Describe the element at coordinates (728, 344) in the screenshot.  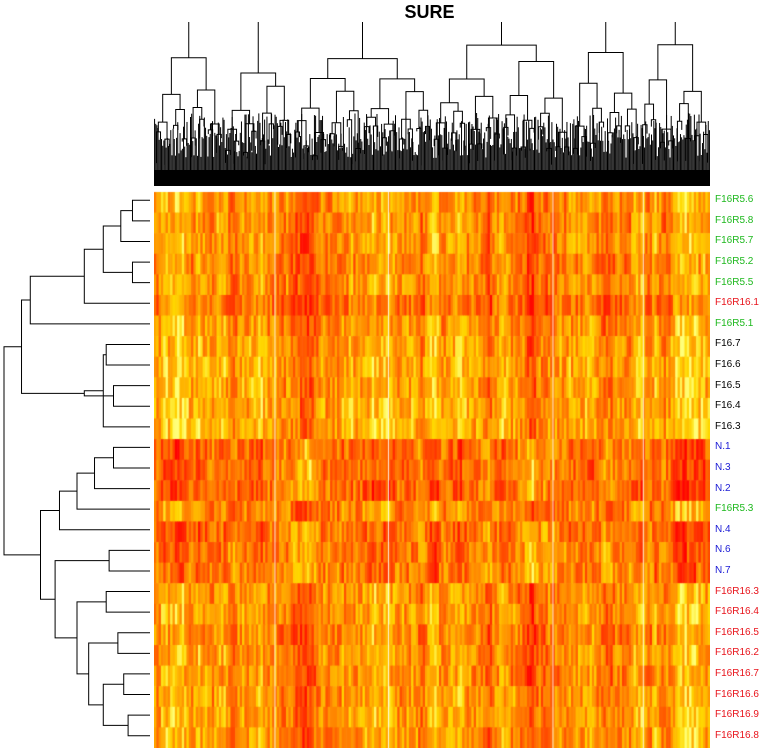
I see `row-label: F16.7` at that location.